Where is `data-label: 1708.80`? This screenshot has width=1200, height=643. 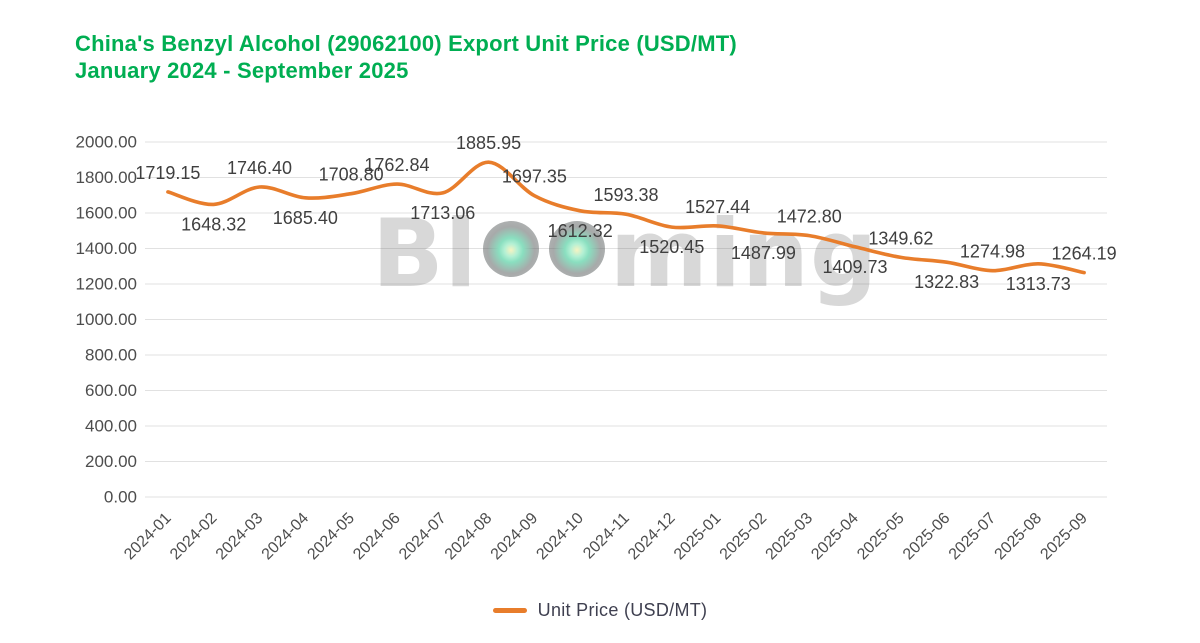
data-label: 1708.80 is located at coordinates (351, 175).